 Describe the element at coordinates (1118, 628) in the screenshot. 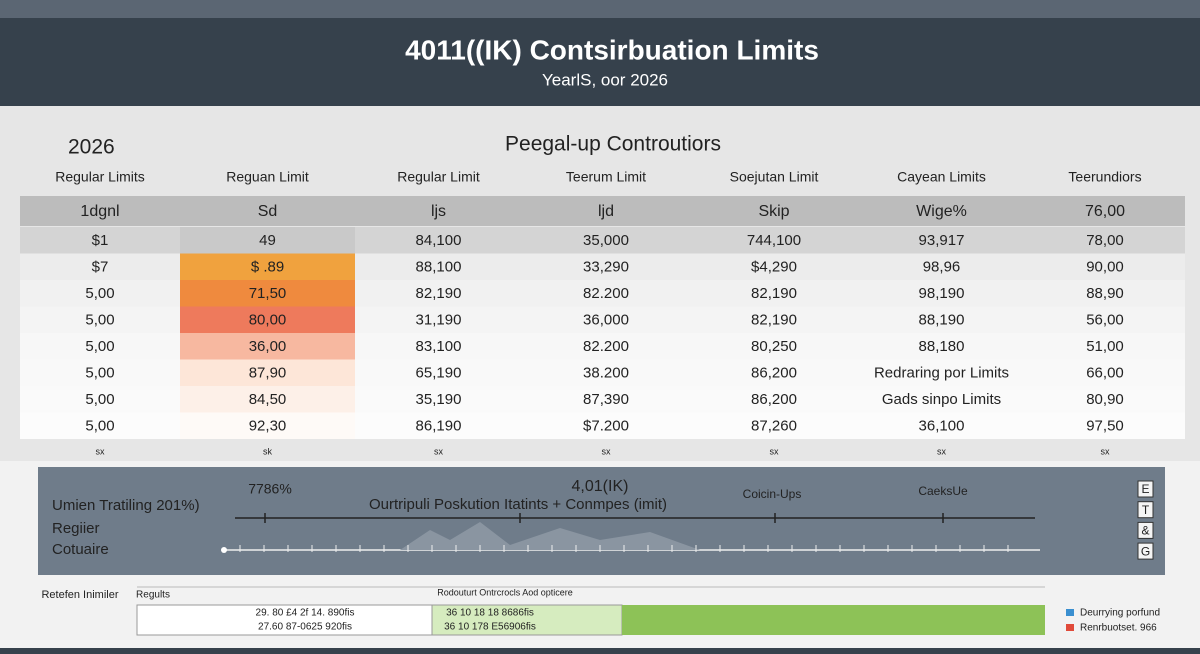

I see `legend-text: Renrbuotset. 966` at that location.